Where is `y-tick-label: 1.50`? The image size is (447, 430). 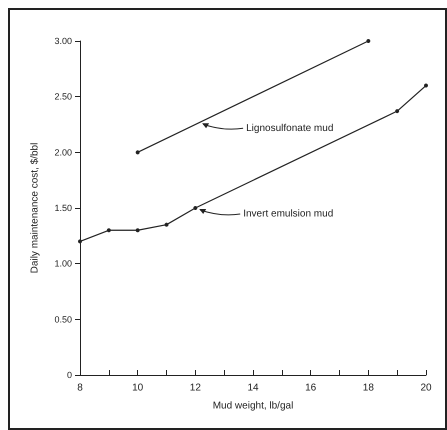 y-tick-label: 1.50 is located at coordinates (63, 208).